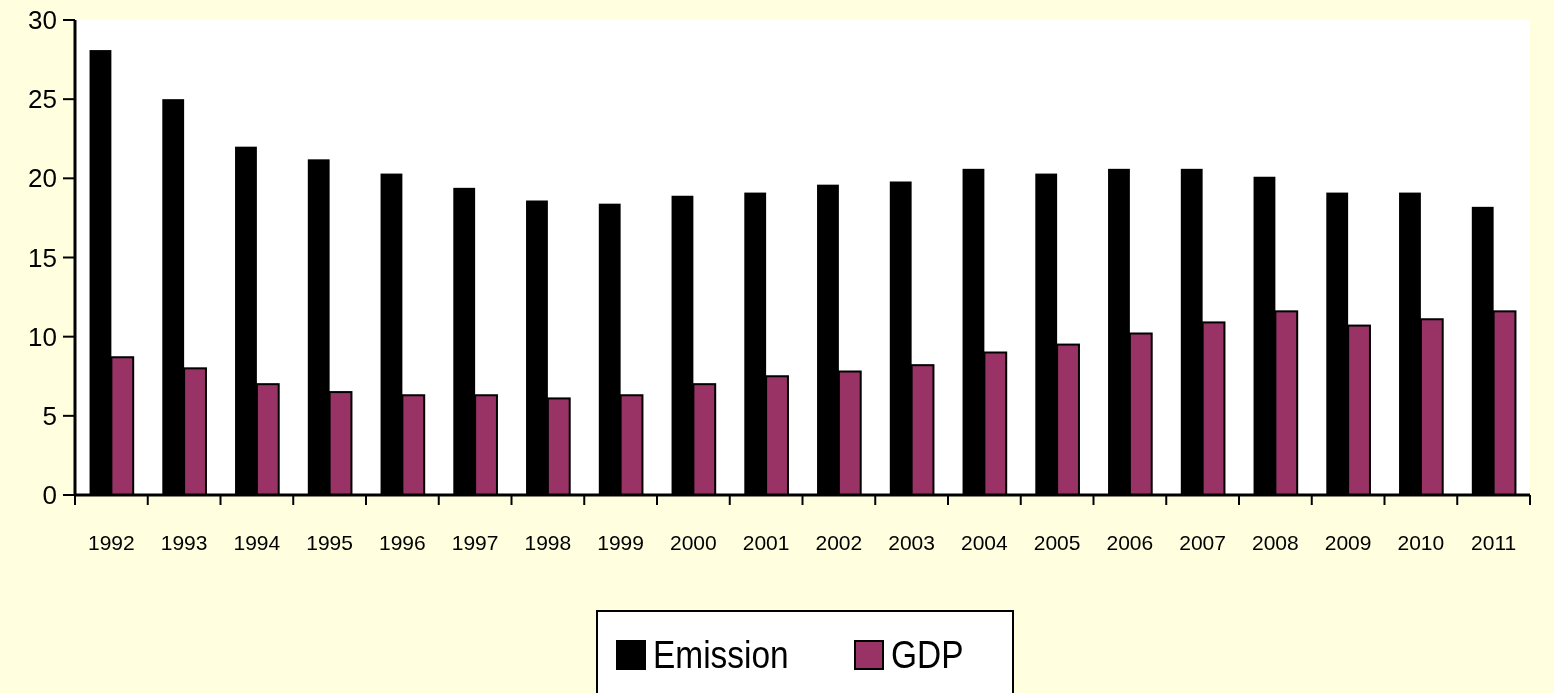 This screenshot has height=693, width=1554. Describe the element at coordinates (42, 257) in the screenshot. I see `y-tick-label: 15` at that location.